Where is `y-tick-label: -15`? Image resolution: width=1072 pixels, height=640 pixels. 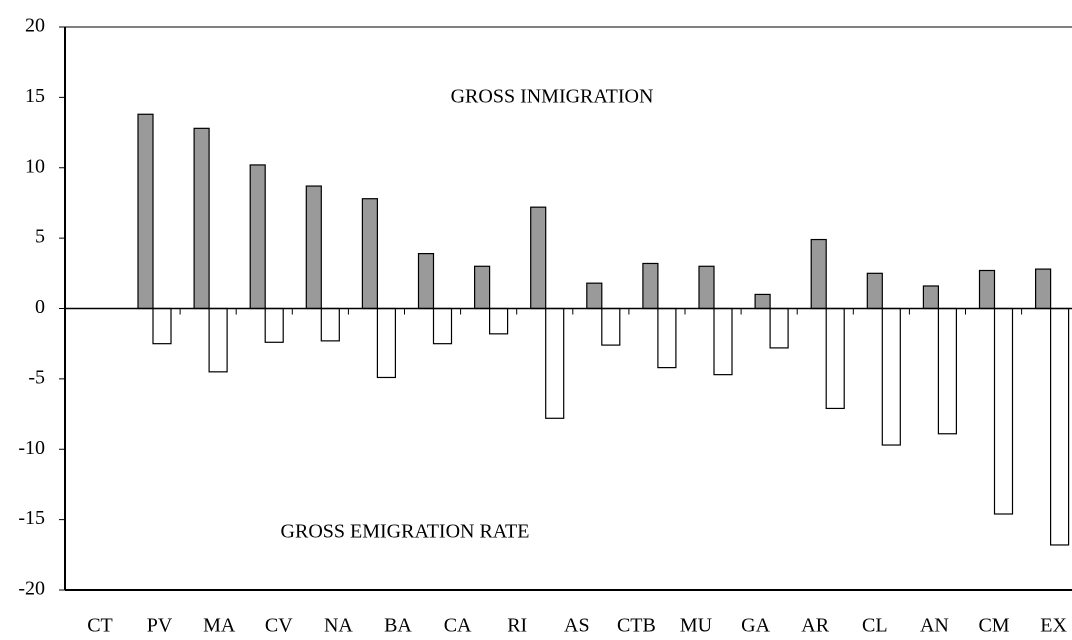
y-tick-label: -15 is located at coordinates (31, 518).